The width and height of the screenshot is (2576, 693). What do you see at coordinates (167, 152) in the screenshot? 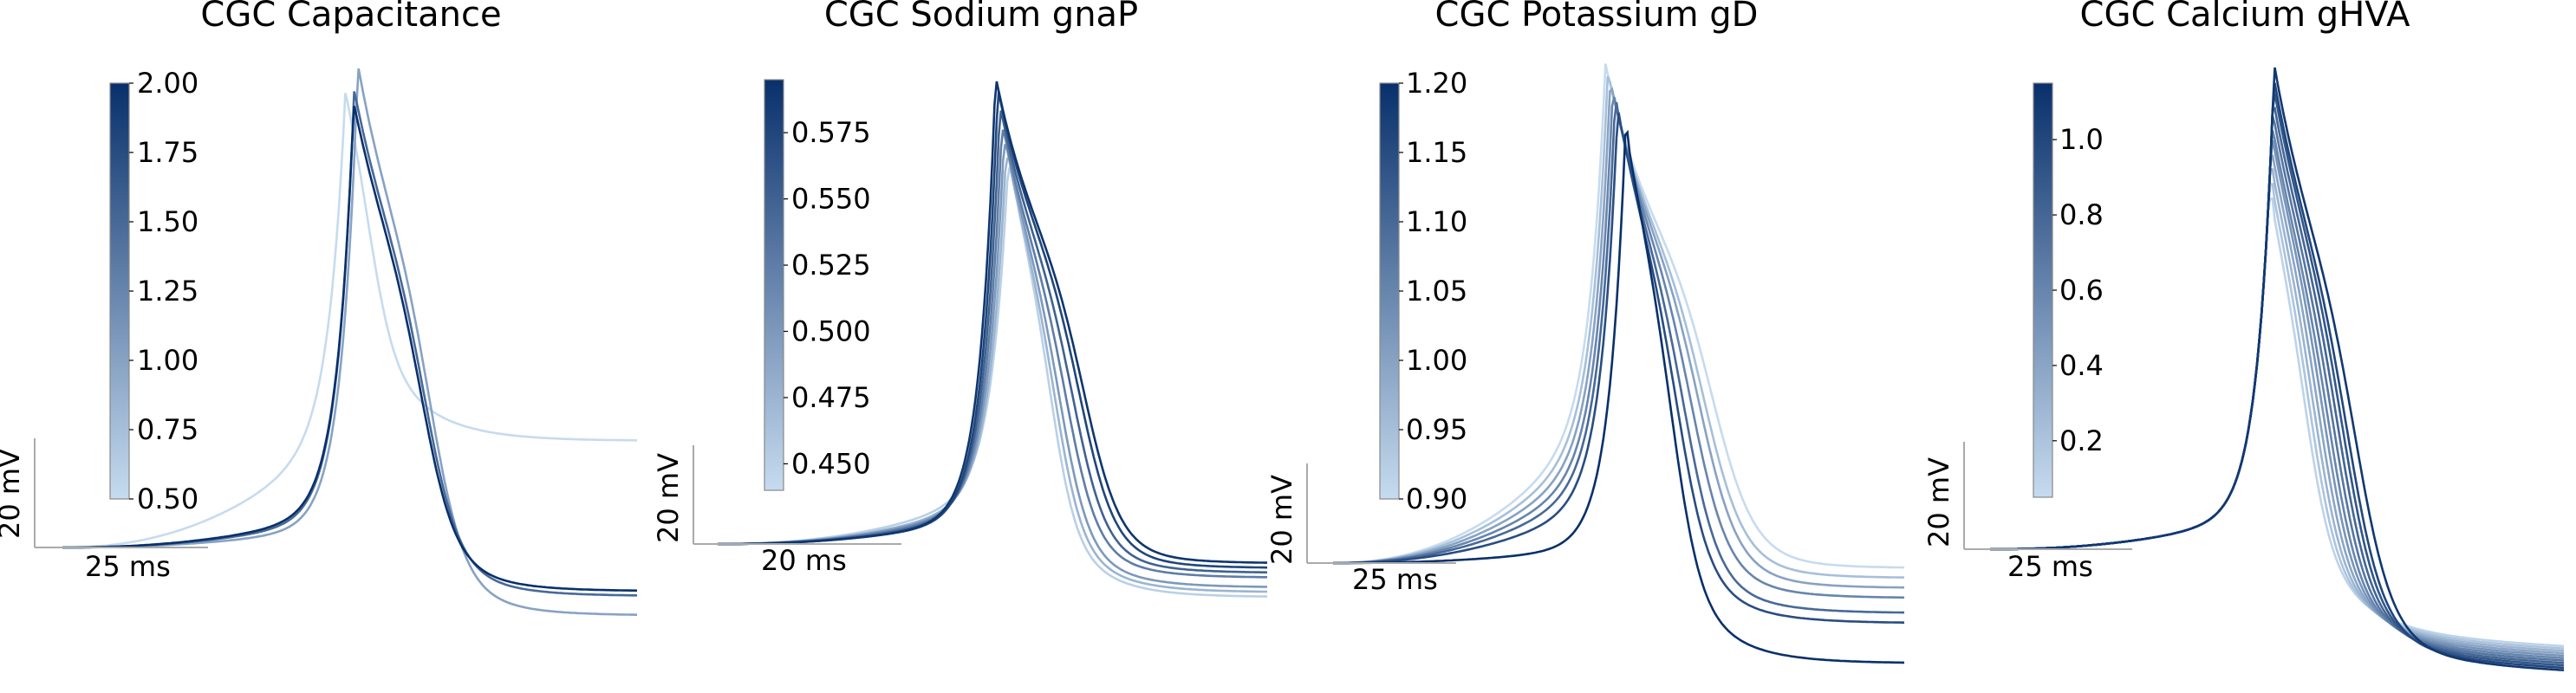
I see `colorbar-tick-label: 1.75` at bounding box center [167, 152].